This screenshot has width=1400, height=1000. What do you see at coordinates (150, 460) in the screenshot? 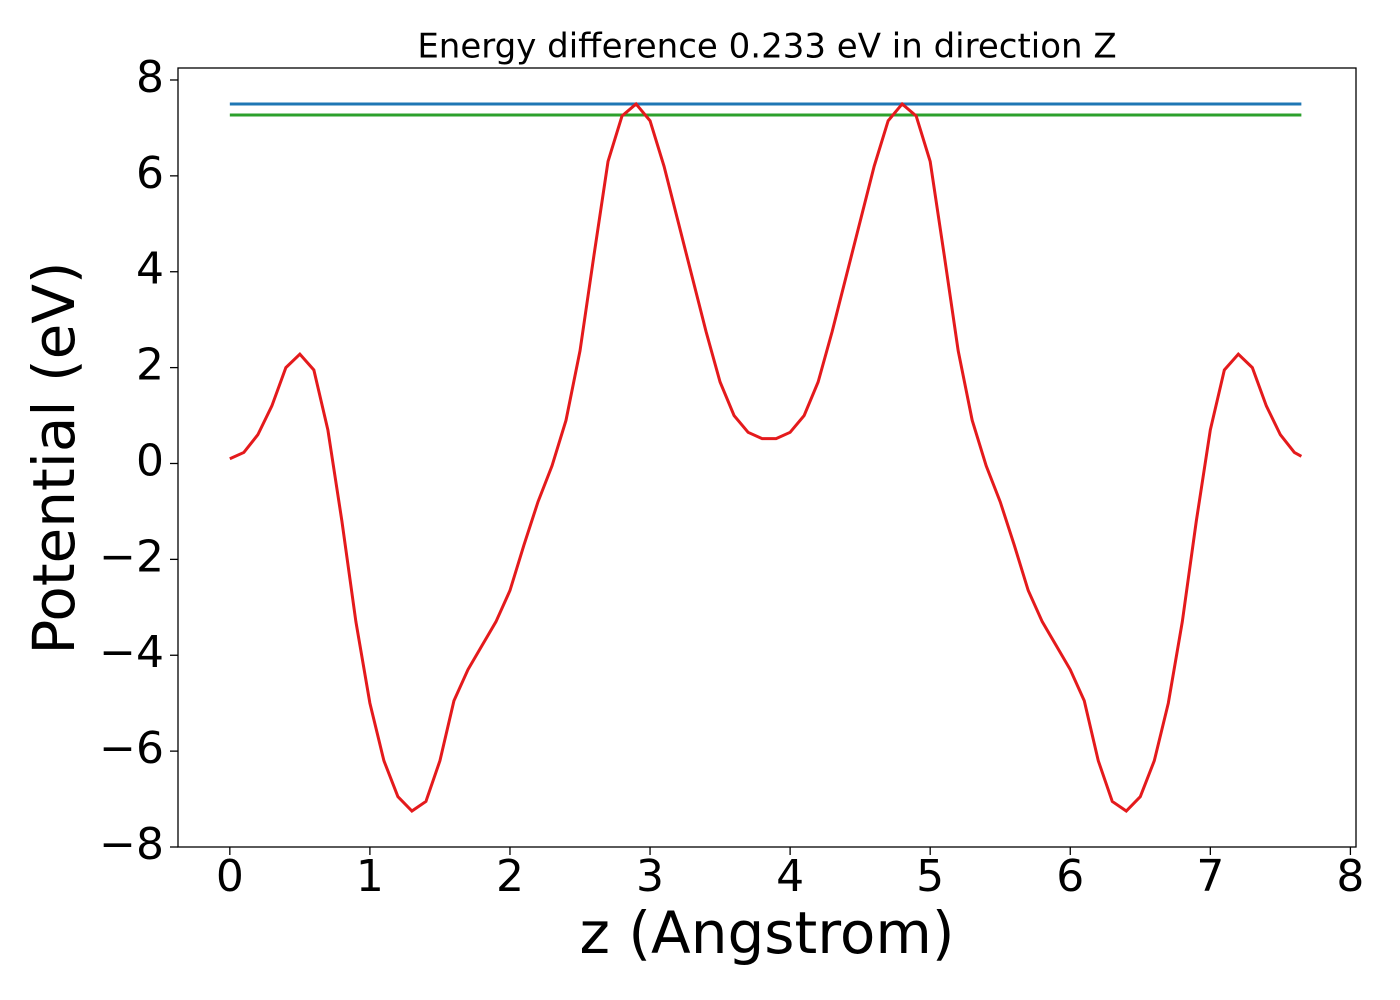
I see `y-tick-label: 0` at bounding box center [150, 460].